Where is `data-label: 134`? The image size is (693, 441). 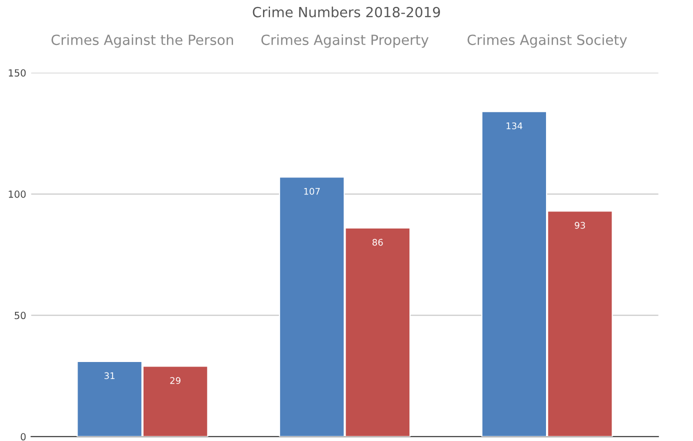
data-label: 134 is located at coordinates (514, 126).